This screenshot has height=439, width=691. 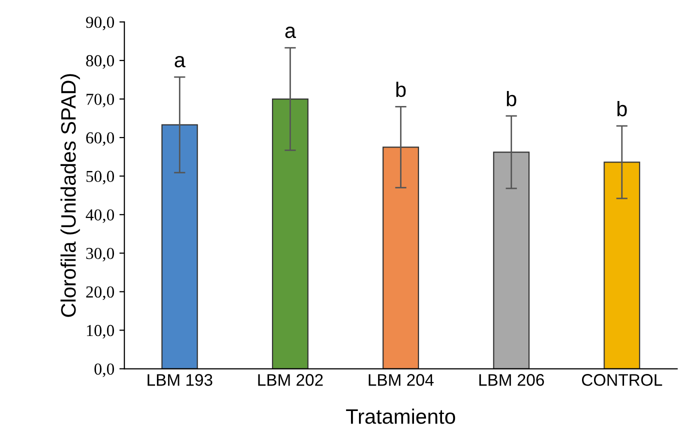 I want to click on y-tick-label: 70,0, so click(x=100, y=101).